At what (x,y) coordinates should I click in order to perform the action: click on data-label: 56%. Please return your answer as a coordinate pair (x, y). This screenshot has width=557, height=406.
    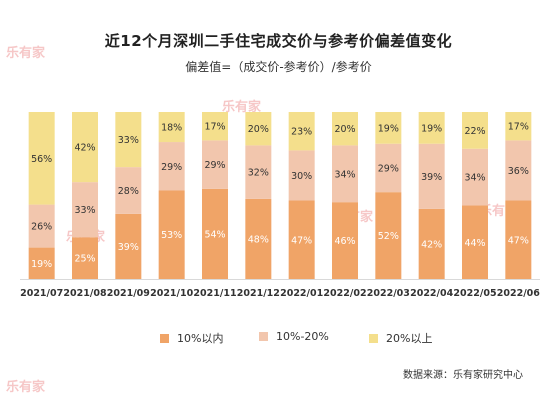
    Looking at the image, I should click on (41, 159).